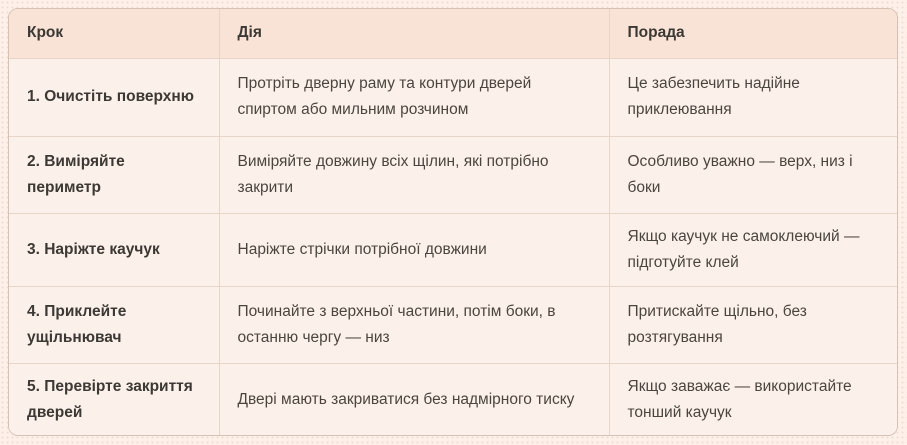  What do you see at coordinates (414, 33) in the screenshot?
I see `column-header-action: Дія` at bounding box center [414, 33].